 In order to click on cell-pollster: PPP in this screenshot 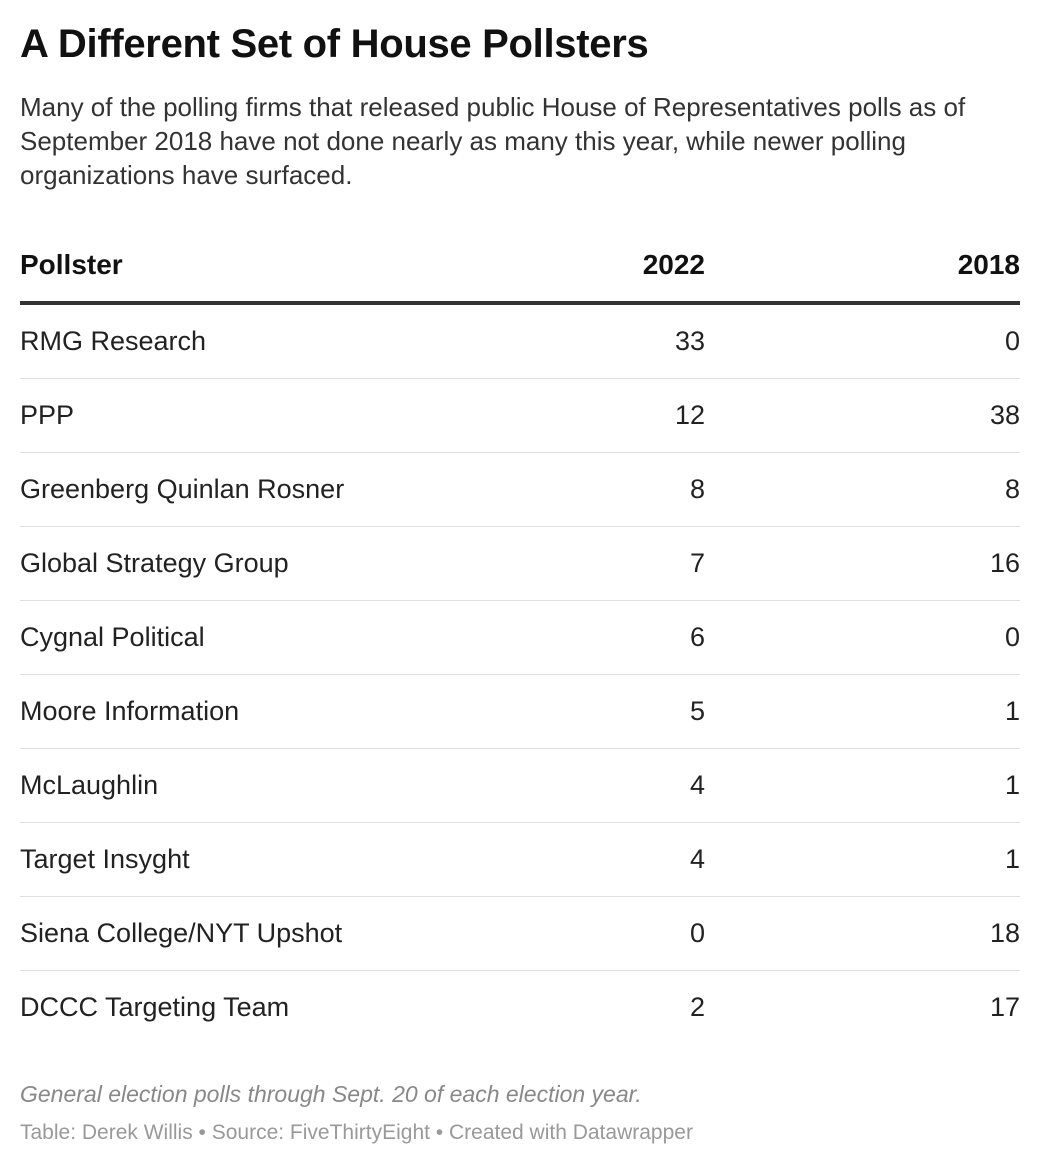, I will do `click(270, 415)`.